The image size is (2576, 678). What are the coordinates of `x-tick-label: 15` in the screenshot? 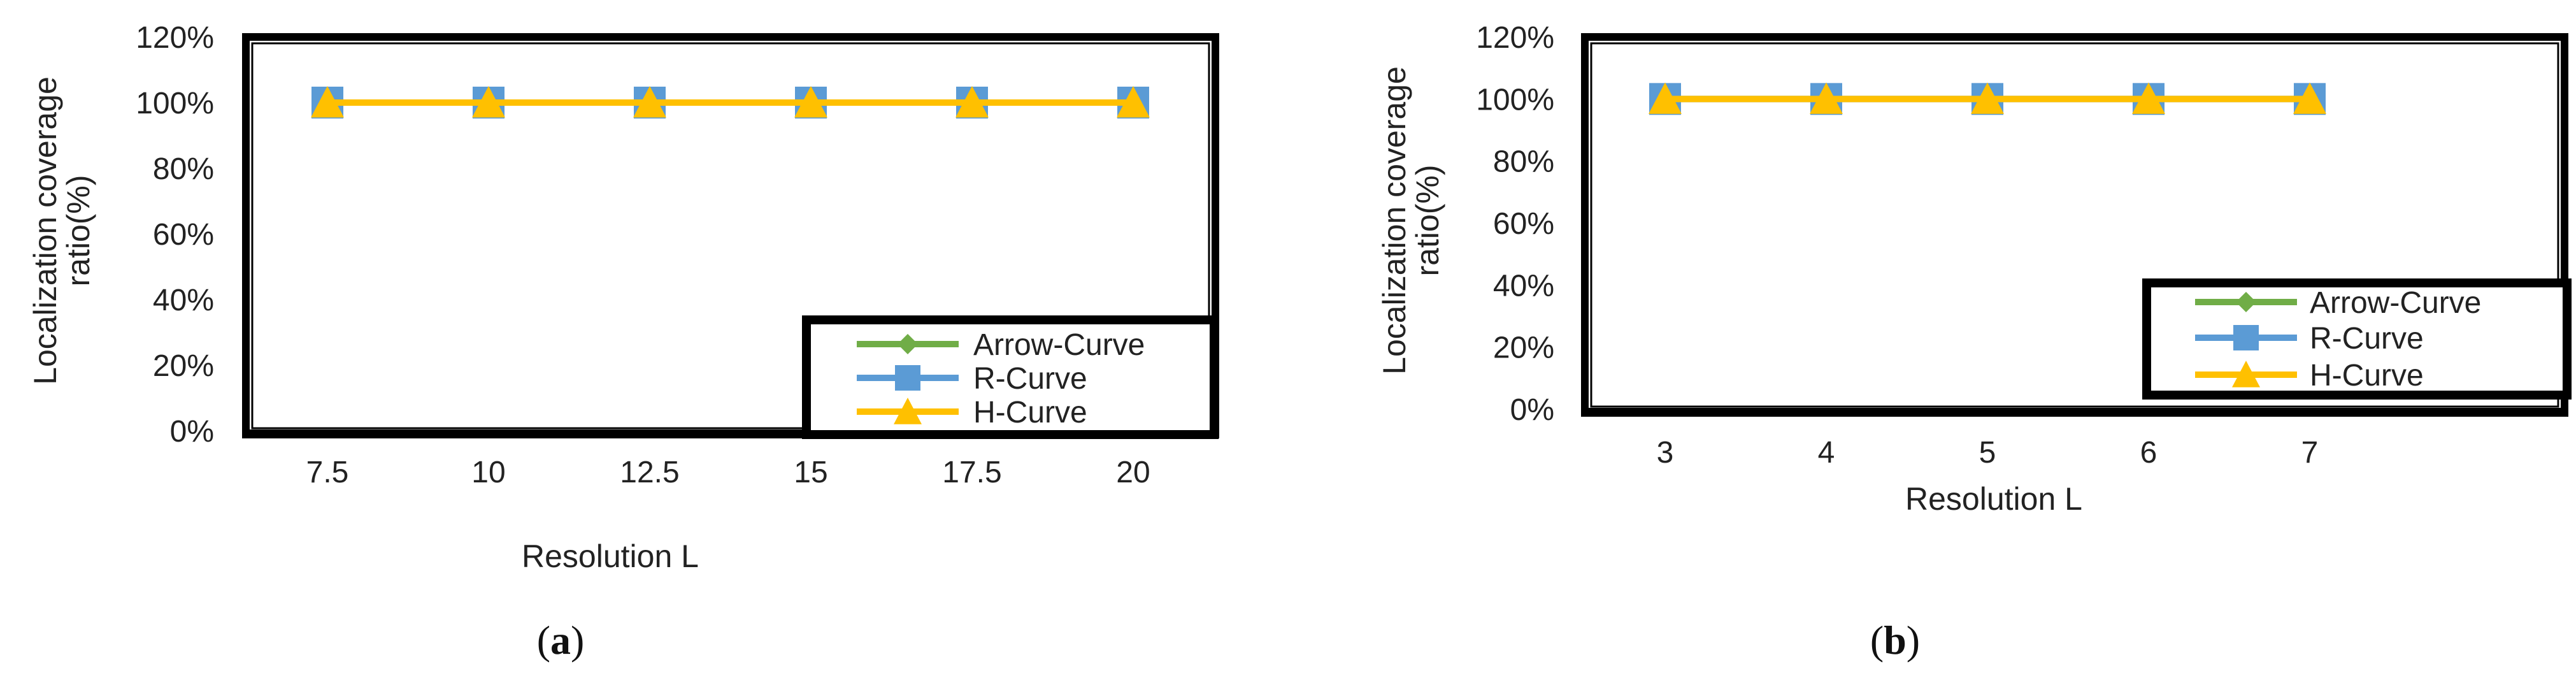 It's located at (811, 472).